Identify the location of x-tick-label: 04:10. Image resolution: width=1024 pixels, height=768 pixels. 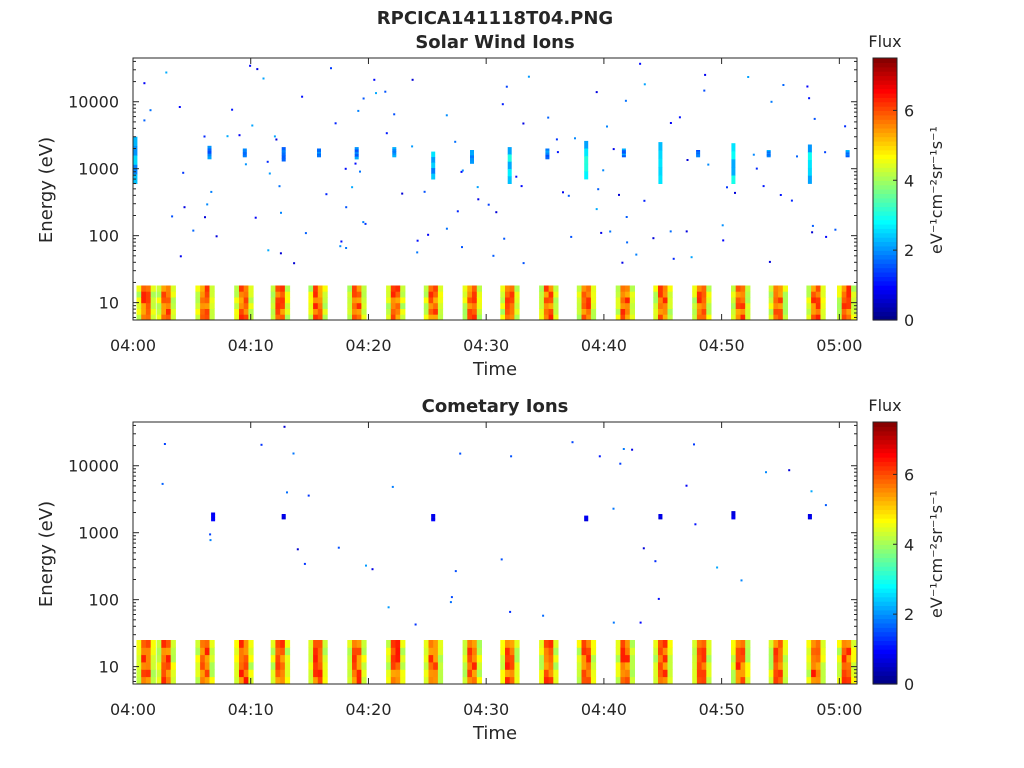
(251, 709).